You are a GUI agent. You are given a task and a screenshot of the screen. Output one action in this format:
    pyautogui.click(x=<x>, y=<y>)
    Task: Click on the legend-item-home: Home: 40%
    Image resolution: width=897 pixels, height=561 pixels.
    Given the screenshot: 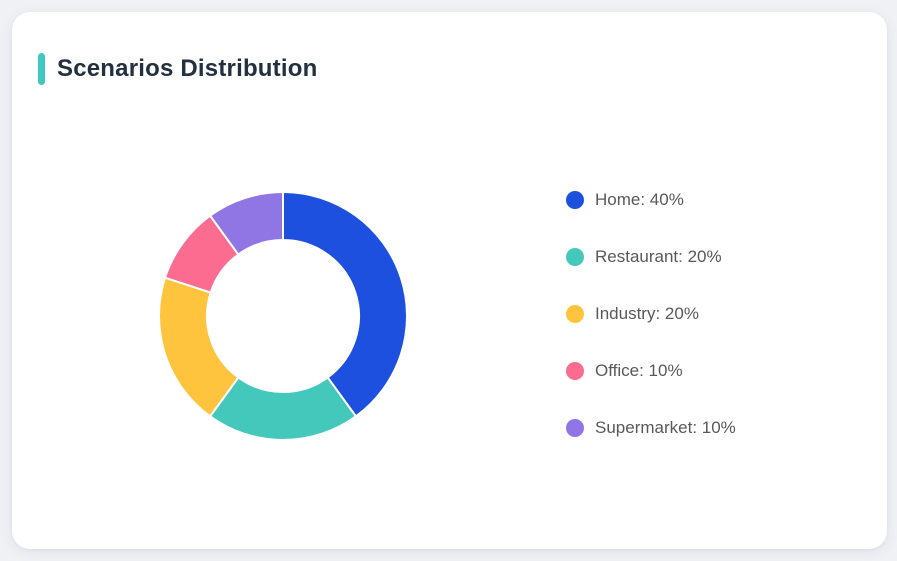 What is the action you would take?
    pyautogui.click(x=651, y=200)
    